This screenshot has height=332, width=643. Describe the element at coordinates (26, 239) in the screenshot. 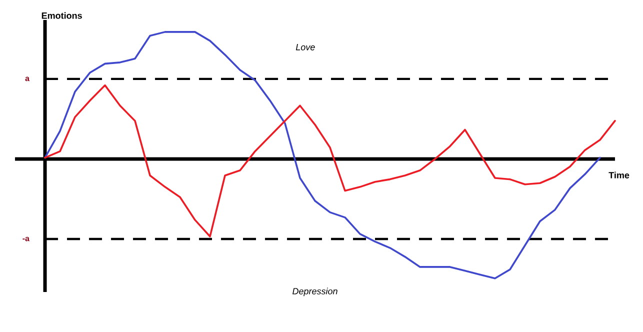

I see `ref-line-label: -a` at that location.